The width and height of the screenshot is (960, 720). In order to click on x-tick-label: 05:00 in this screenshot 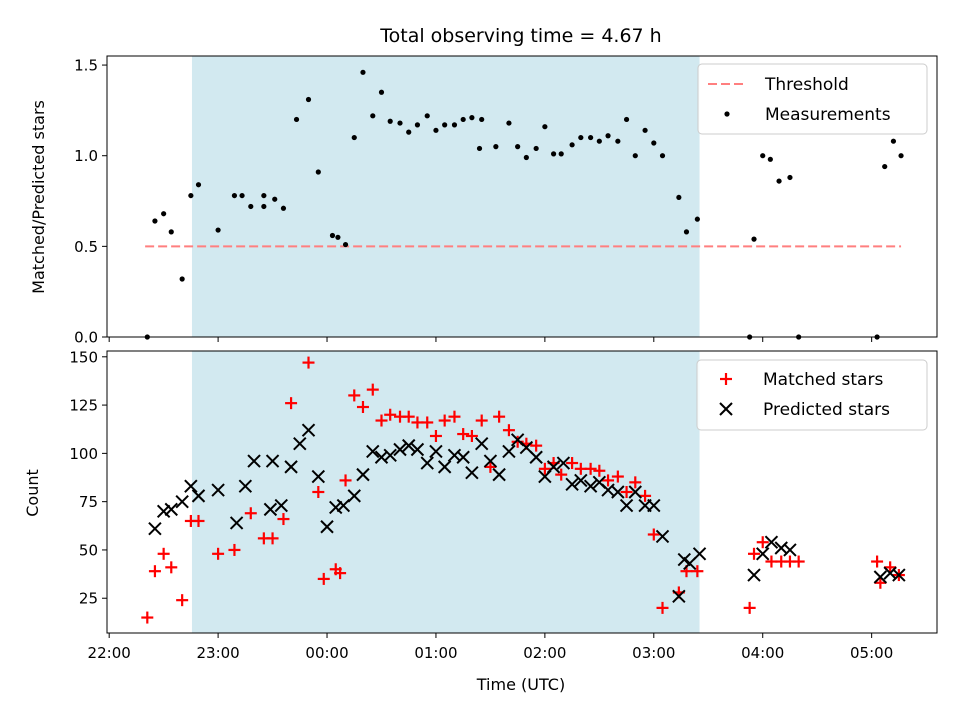, I will do `click(871, 653)`.